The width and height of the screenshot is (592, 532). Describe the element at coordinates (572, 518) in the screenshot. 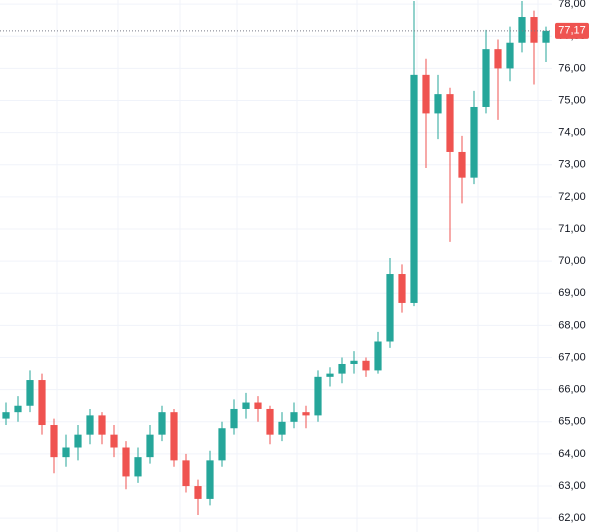

I see `y-tick-label: 62,00` at that location.